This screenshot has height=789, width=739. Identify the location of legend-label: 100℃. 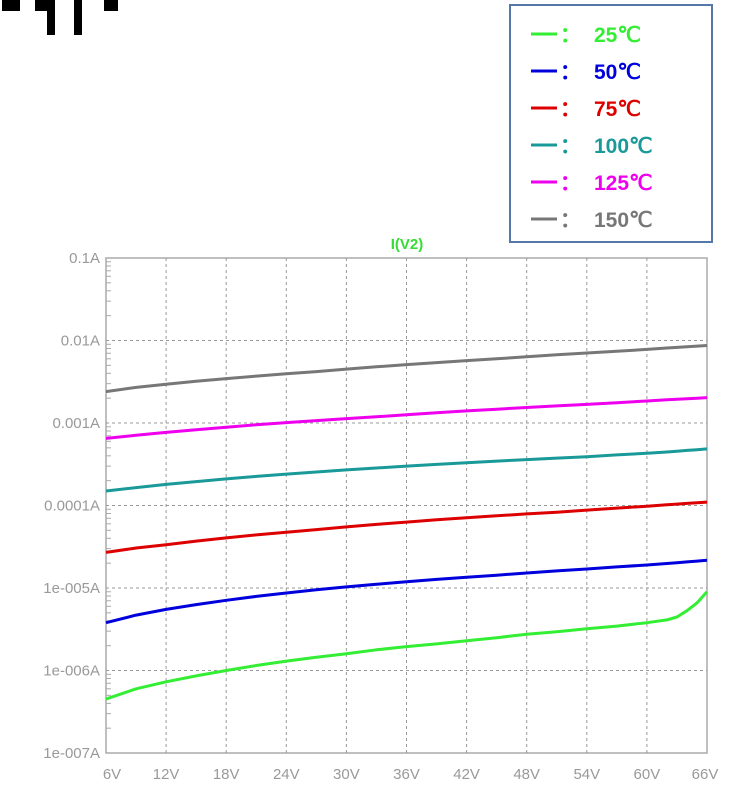
(623, 146).